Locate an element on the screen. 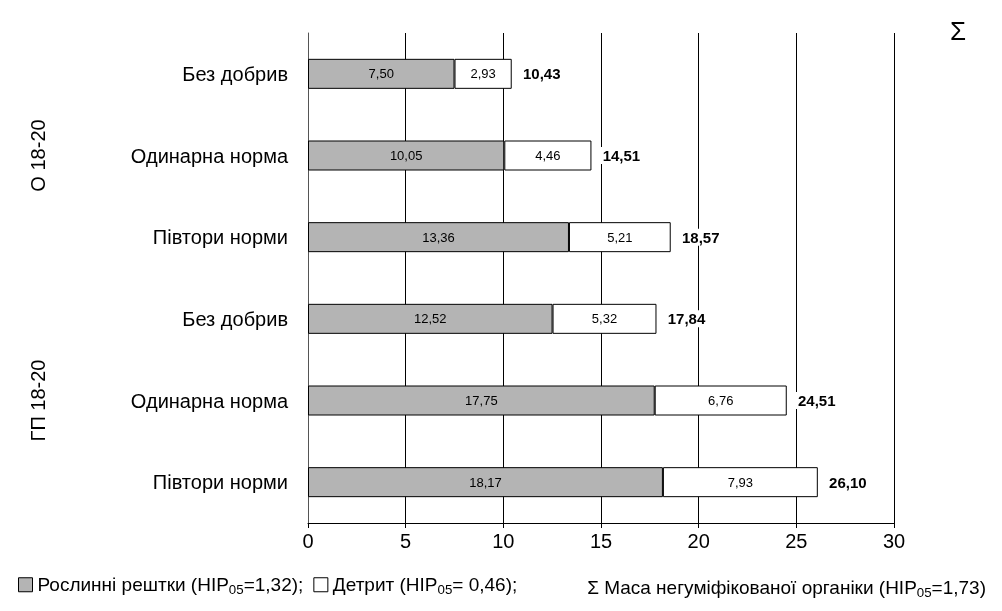 The width and height of the screenshot is (1002, 611). text: ГП 18-20 is located at coordinates (38, 400).